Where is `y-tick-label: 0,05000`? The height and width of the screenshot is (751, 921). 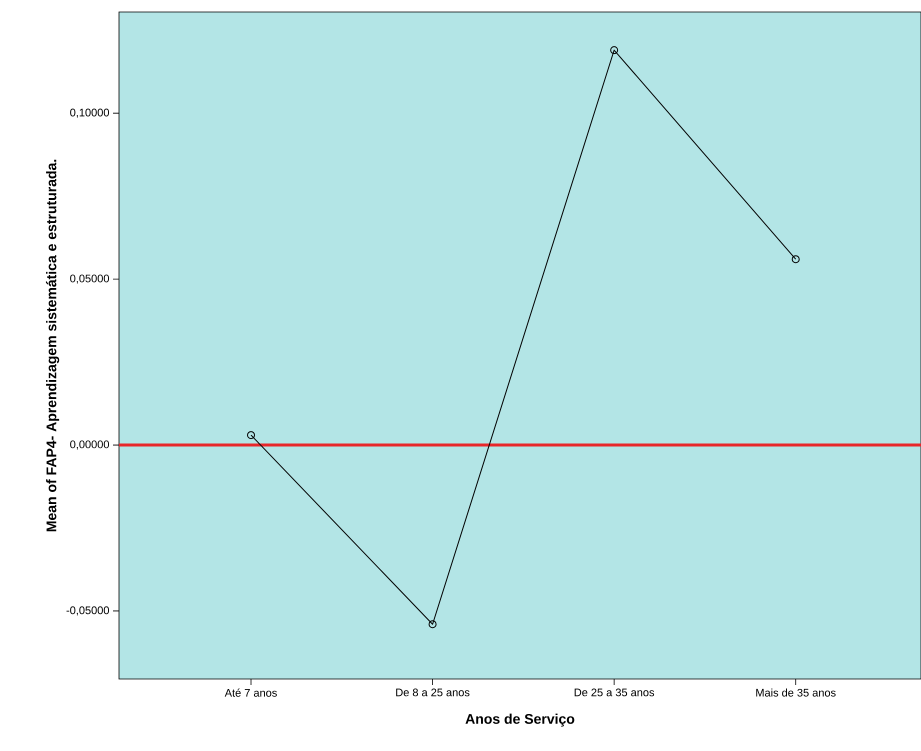 y-tick-label: 0,05000 is located at coordinates (90, 279).